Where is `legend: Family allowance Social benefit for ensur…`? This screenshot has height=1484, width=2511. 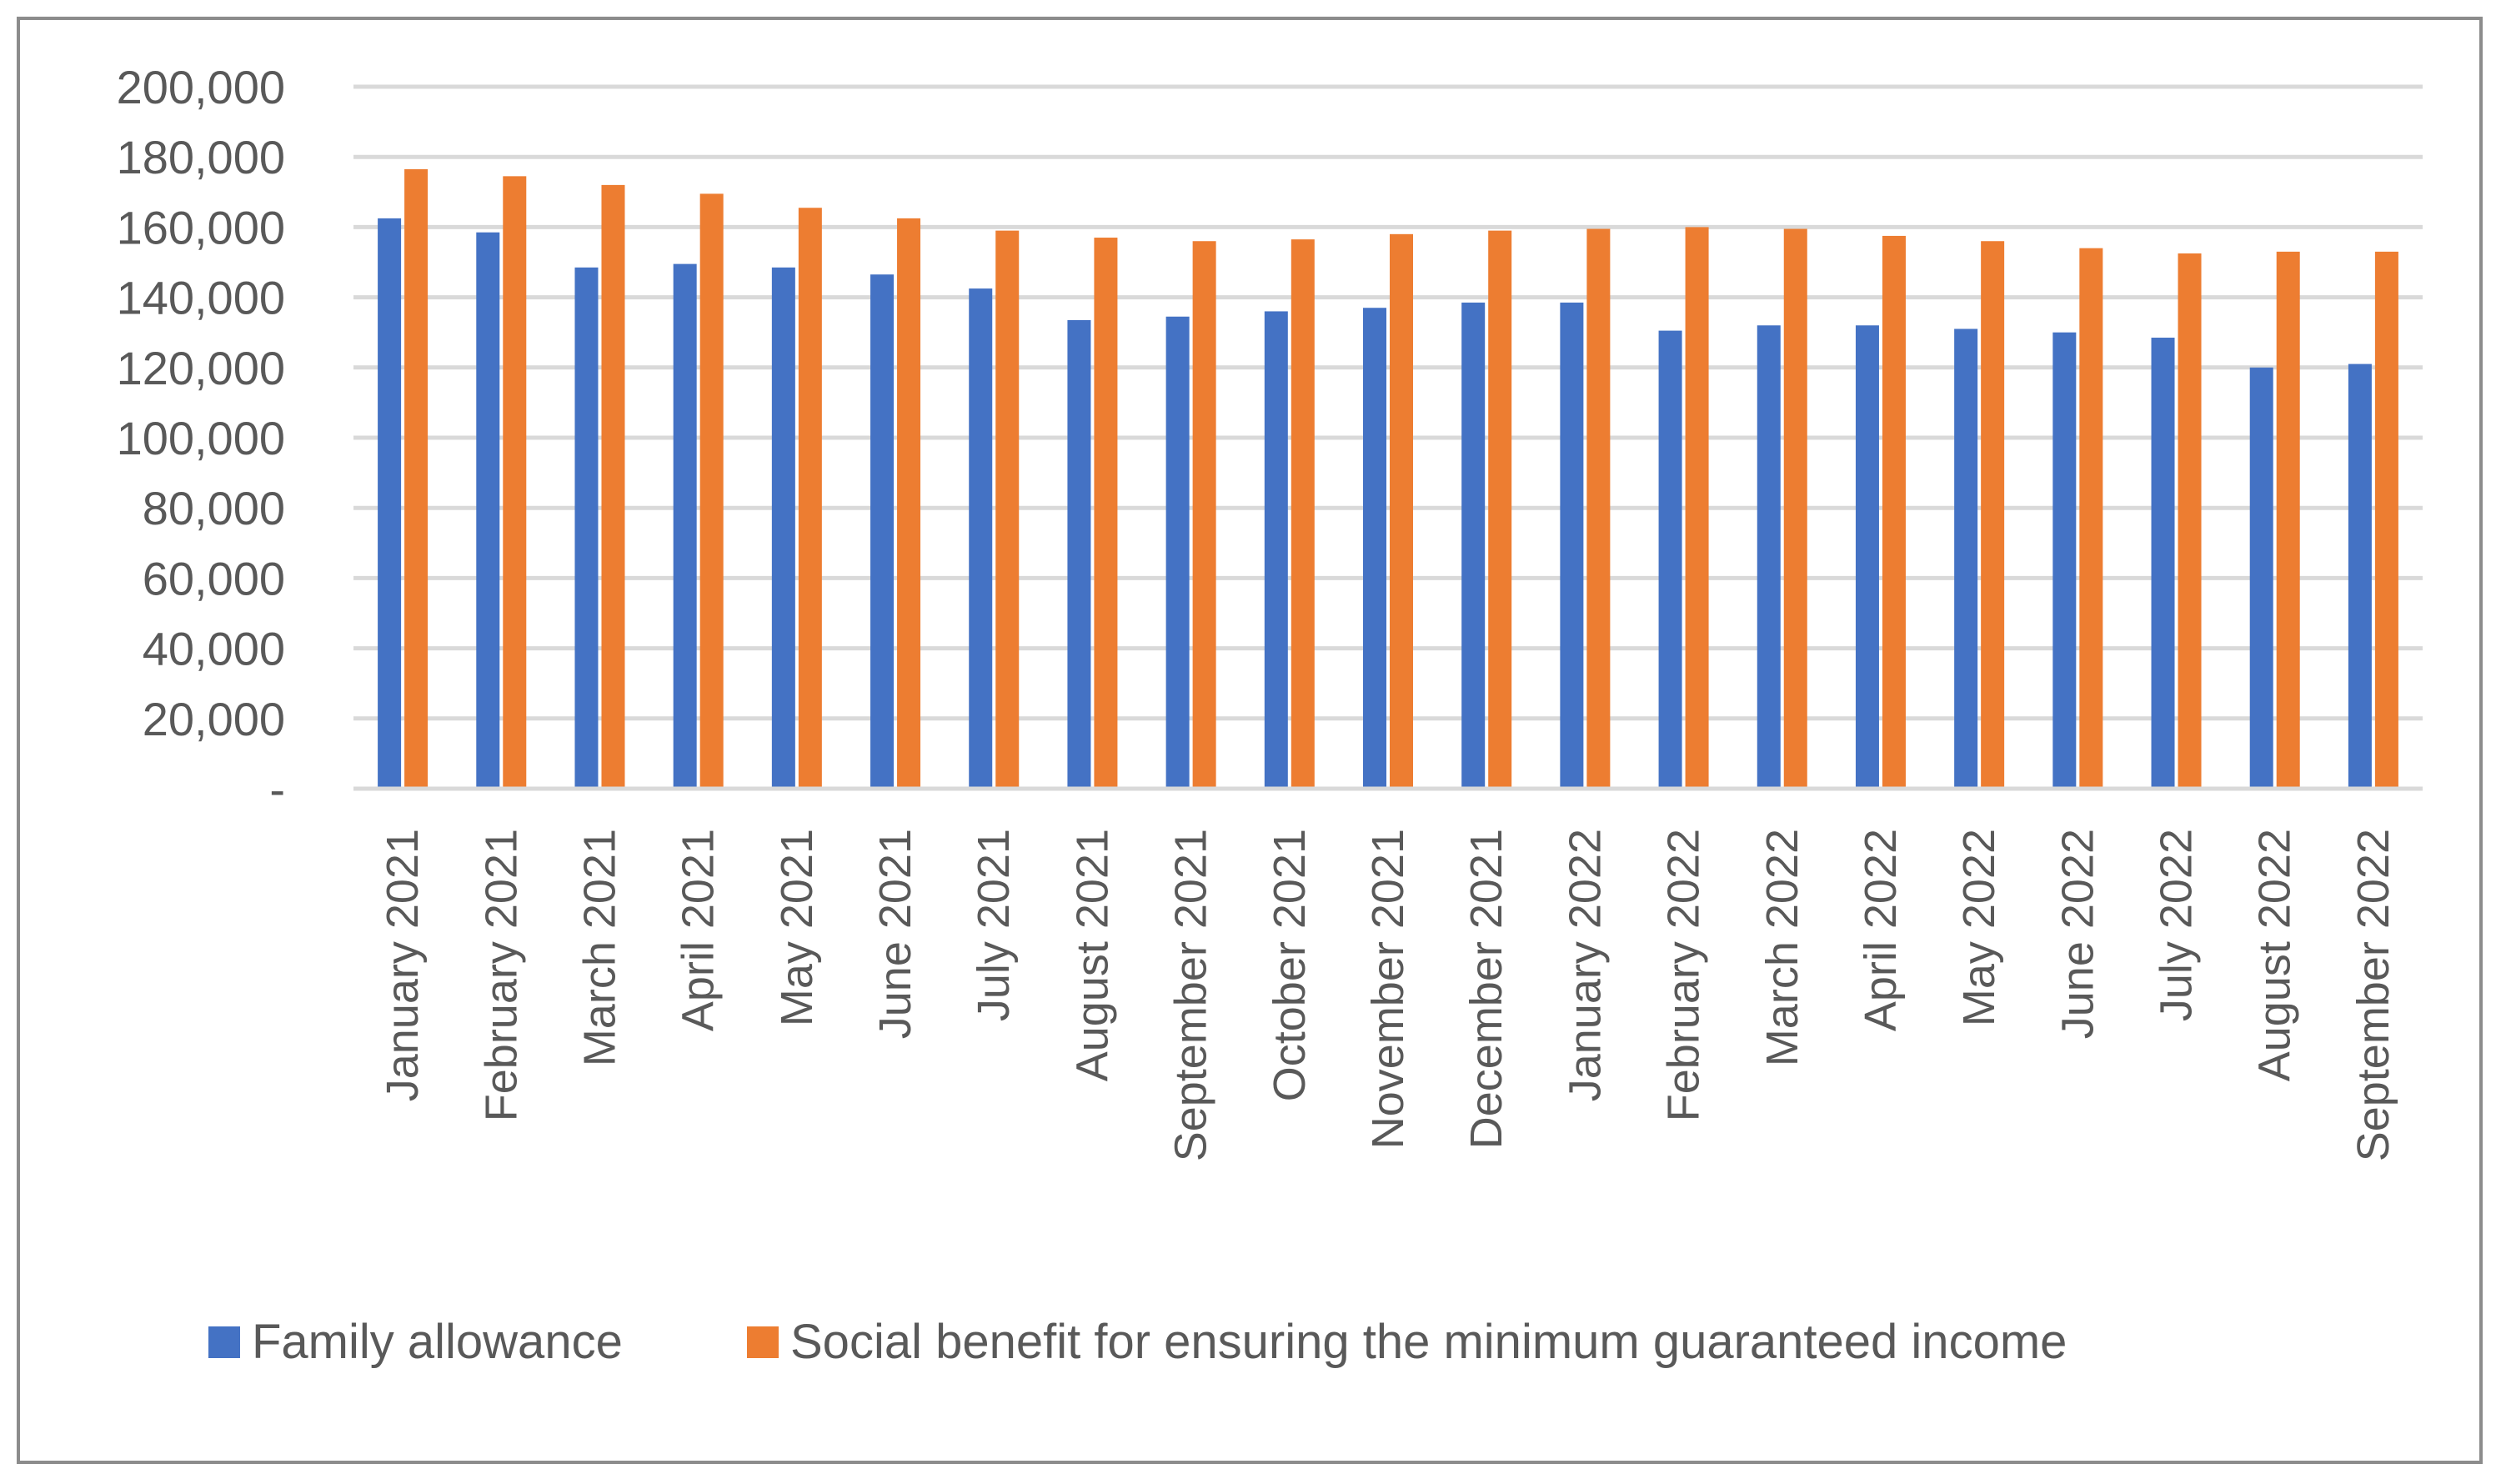
legend: Family allowance Social benefit for ensur… is located at coordinates (1137, 1342).